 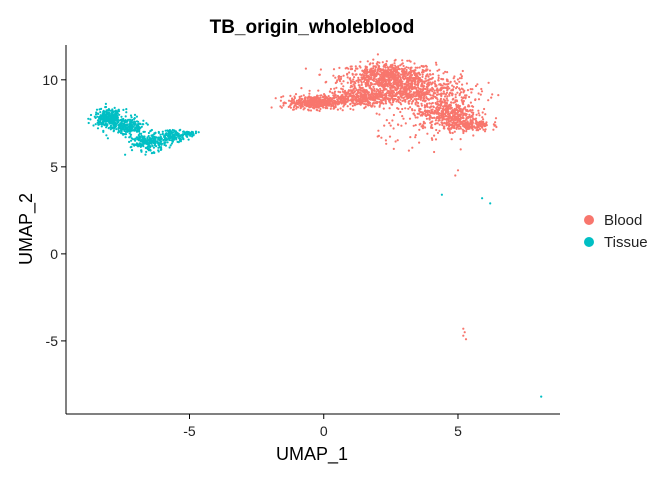 What do you see at coordinates (616, 231) in the screenshot?
I see `legend: Blood Tissue` at bounding box center [616, 231].